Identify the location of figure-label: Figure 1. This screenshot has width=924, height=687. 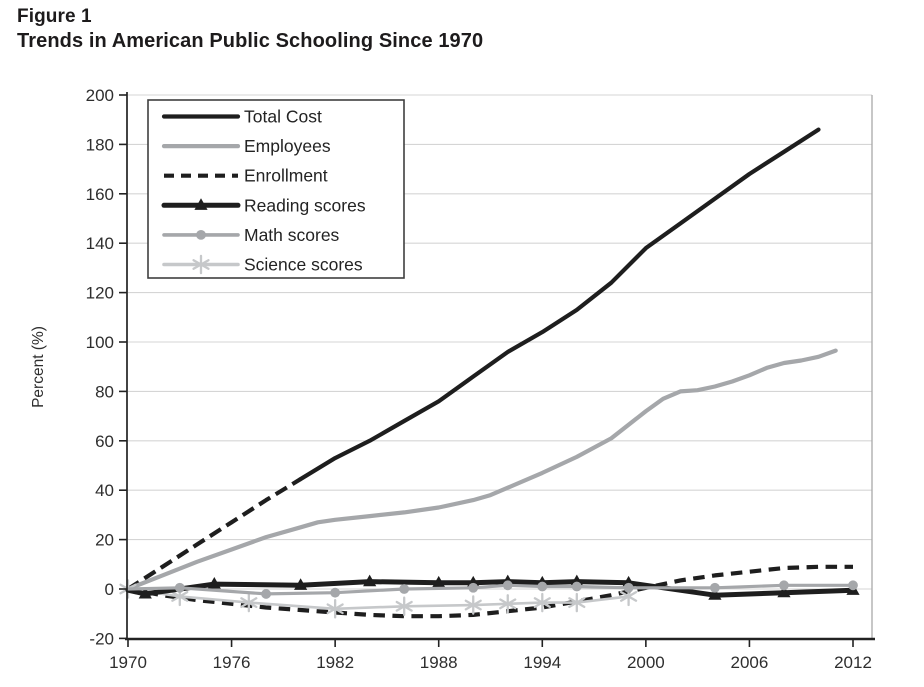
(54, 16).